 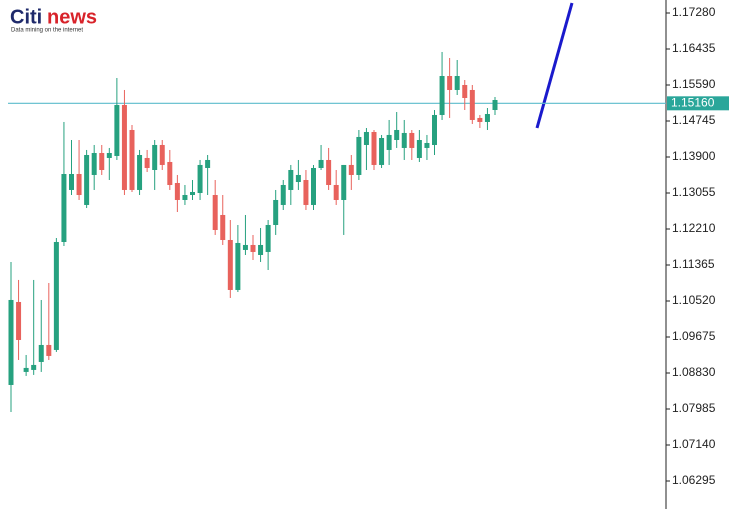 I want to click on y-tick-label: 1.09675, so click(x=694, y=336).